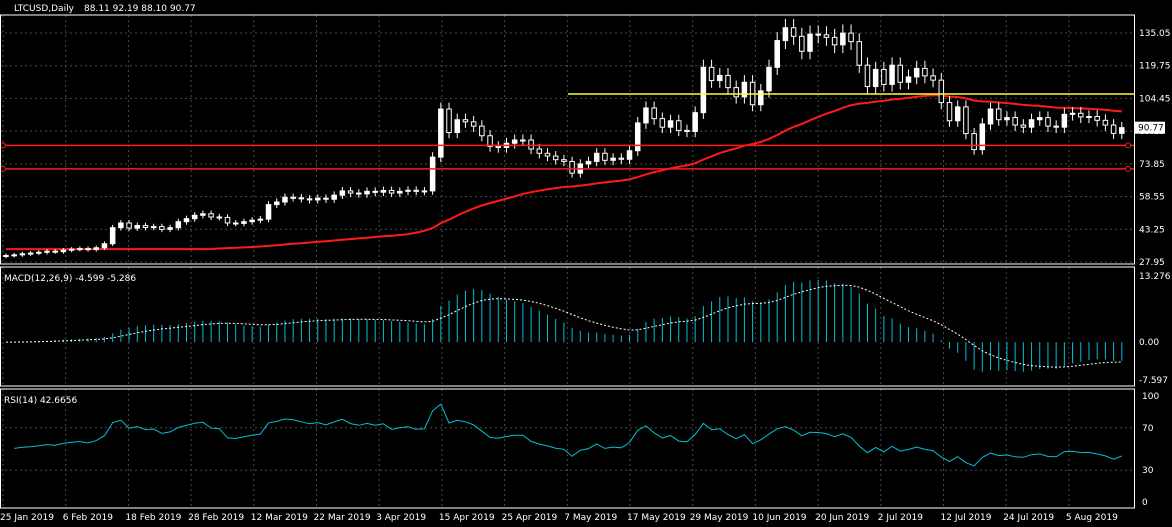  I want to click on current-price-label: 90.77, so click(1151, 129).